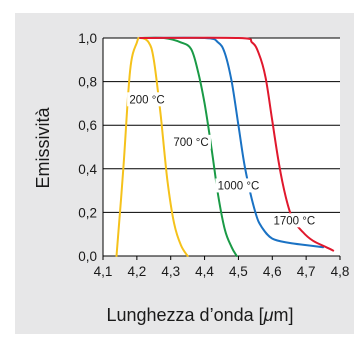 The width and height of the screenshot is (362, 341). I want to click on x-tick-labels: 4,1 4,2 4,3 4,4 4,5 4,6 4,7 4,8, so click(222, 271).